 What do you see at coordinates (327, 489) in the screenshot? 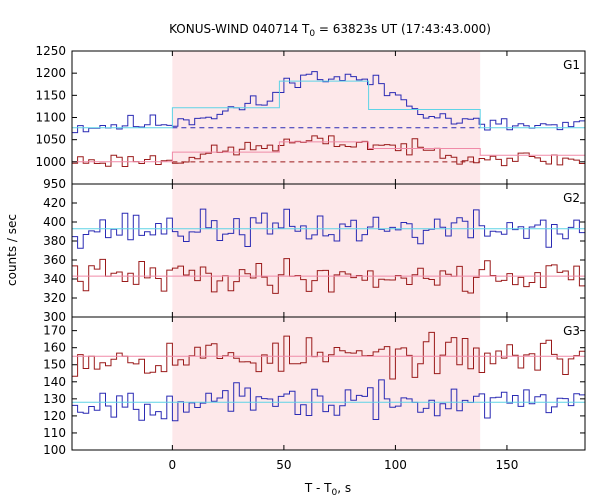
I see `x-axis-title: T - T0, s` at bounding box center [327, 489].